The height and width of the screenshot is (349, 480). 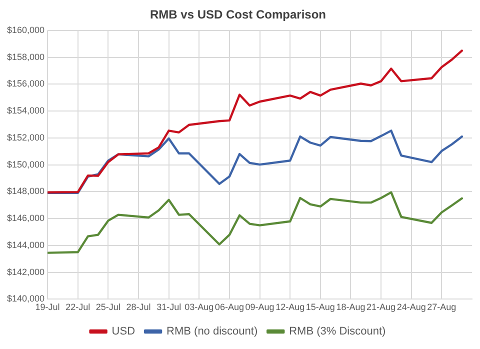 I want to click on y-tick-label: $156,000, so click(x=25, y=83).